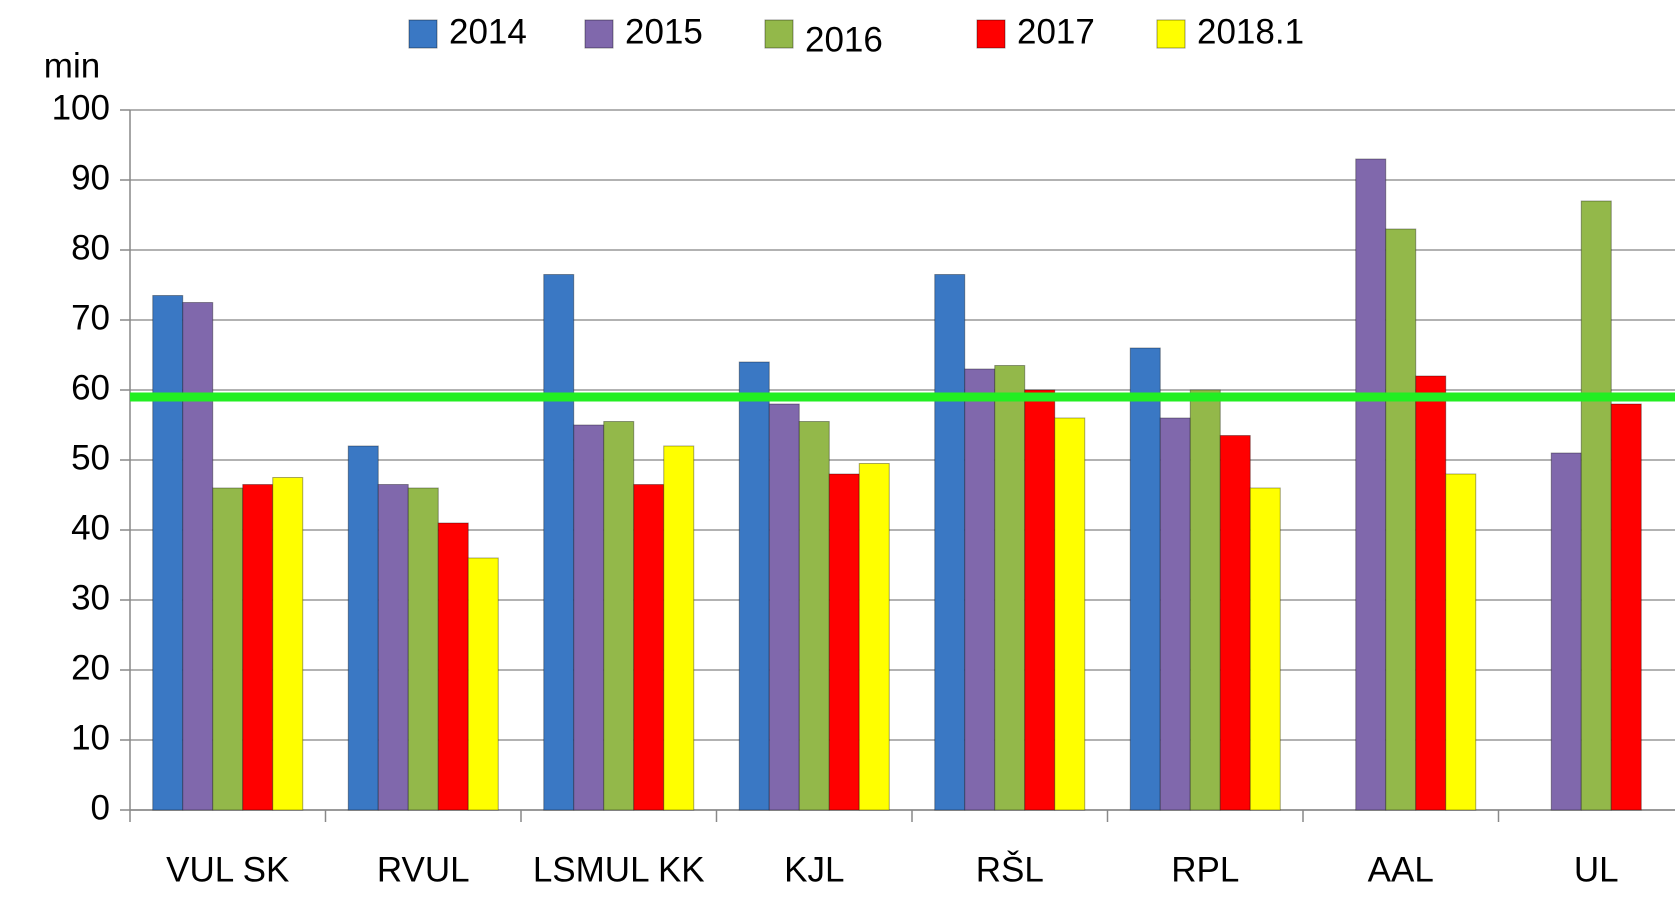  Describe the element at coordinates (619, 869) in the screenshot. I see `x-tick-label: LSMUL KK` at that location.